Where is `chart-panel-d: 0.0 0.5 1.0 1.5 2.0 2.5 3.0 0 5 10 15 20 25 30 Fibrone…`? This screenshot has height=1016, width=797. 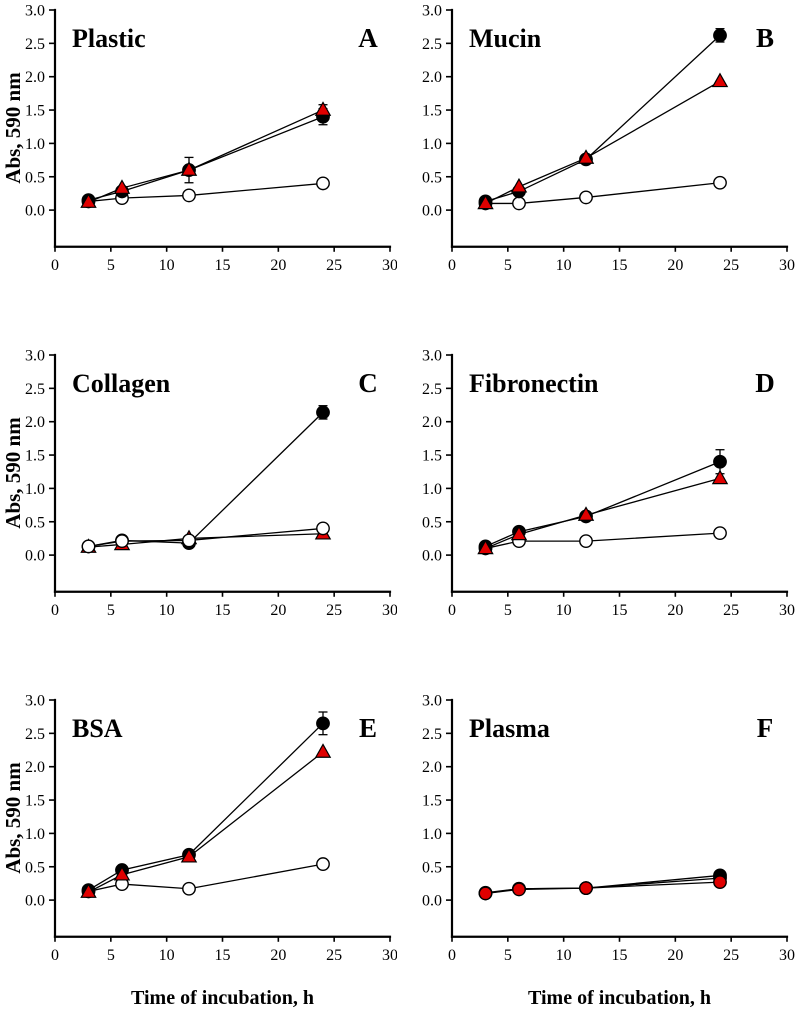
chart-panel-d: 0.0 0.5 1.0 1.5 2.0 2.5 3.0 0 5 10 15 20 25 30 Fibrone… is located at coordinates (597, 490).